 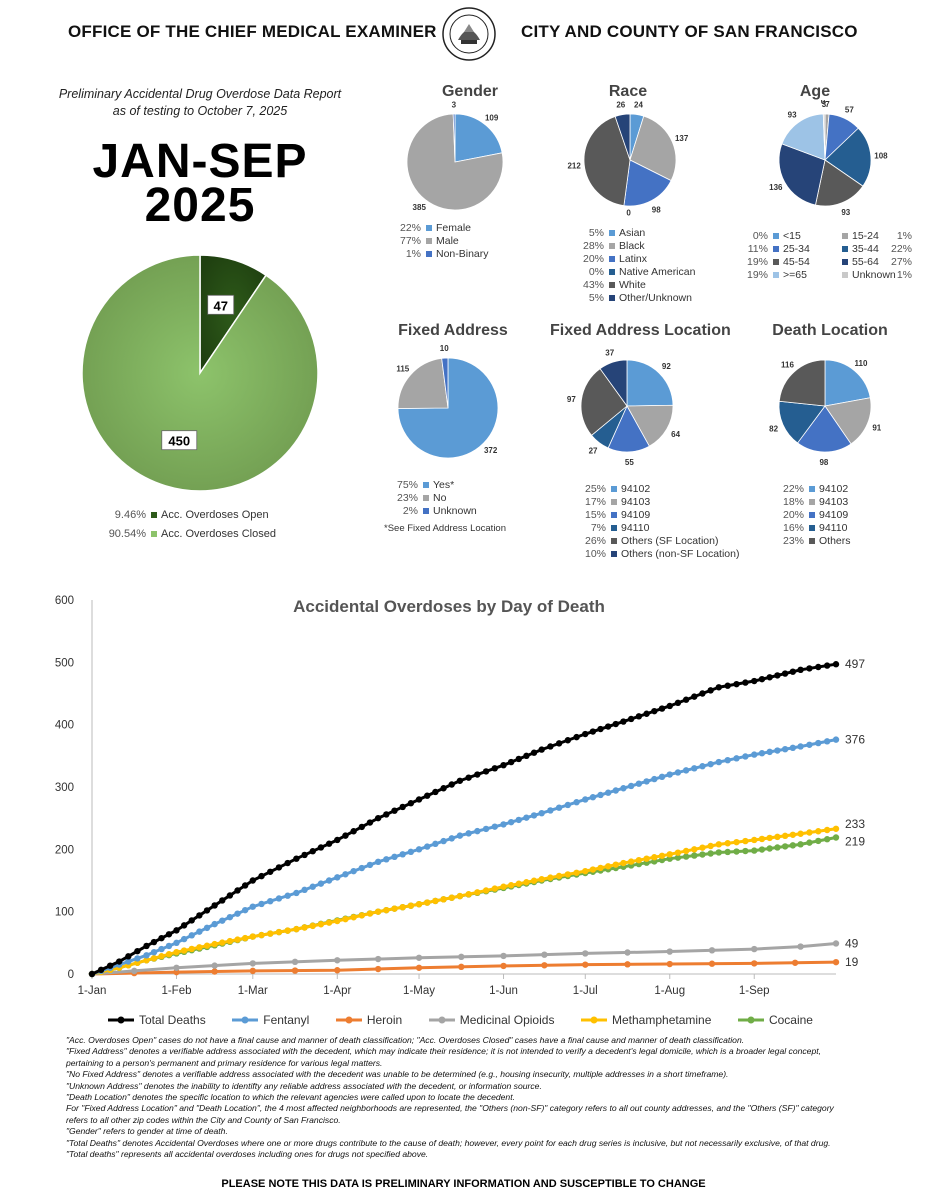 I want to click on age-legend-item: Unknown 1%, so click(x=877, y=274).